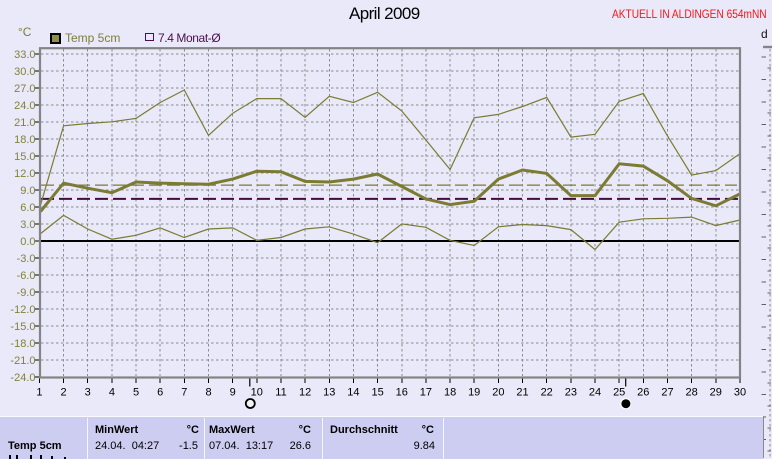 The width and height of the screenshot is (772, 459). I want to click on svg-text: -18.0, so click(22, 344).